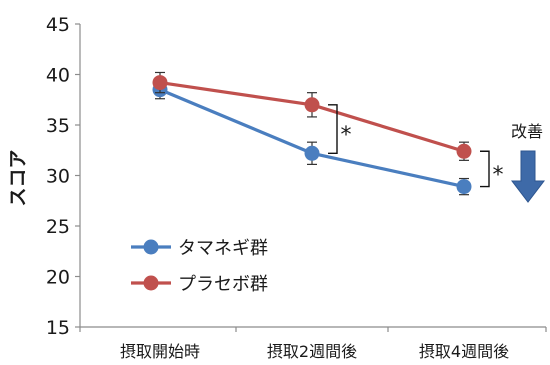 The image size is (550, 365). Describe the element at coordinates (58, 227) in the screenshot. I see `y-tick-label: 25` at that location.